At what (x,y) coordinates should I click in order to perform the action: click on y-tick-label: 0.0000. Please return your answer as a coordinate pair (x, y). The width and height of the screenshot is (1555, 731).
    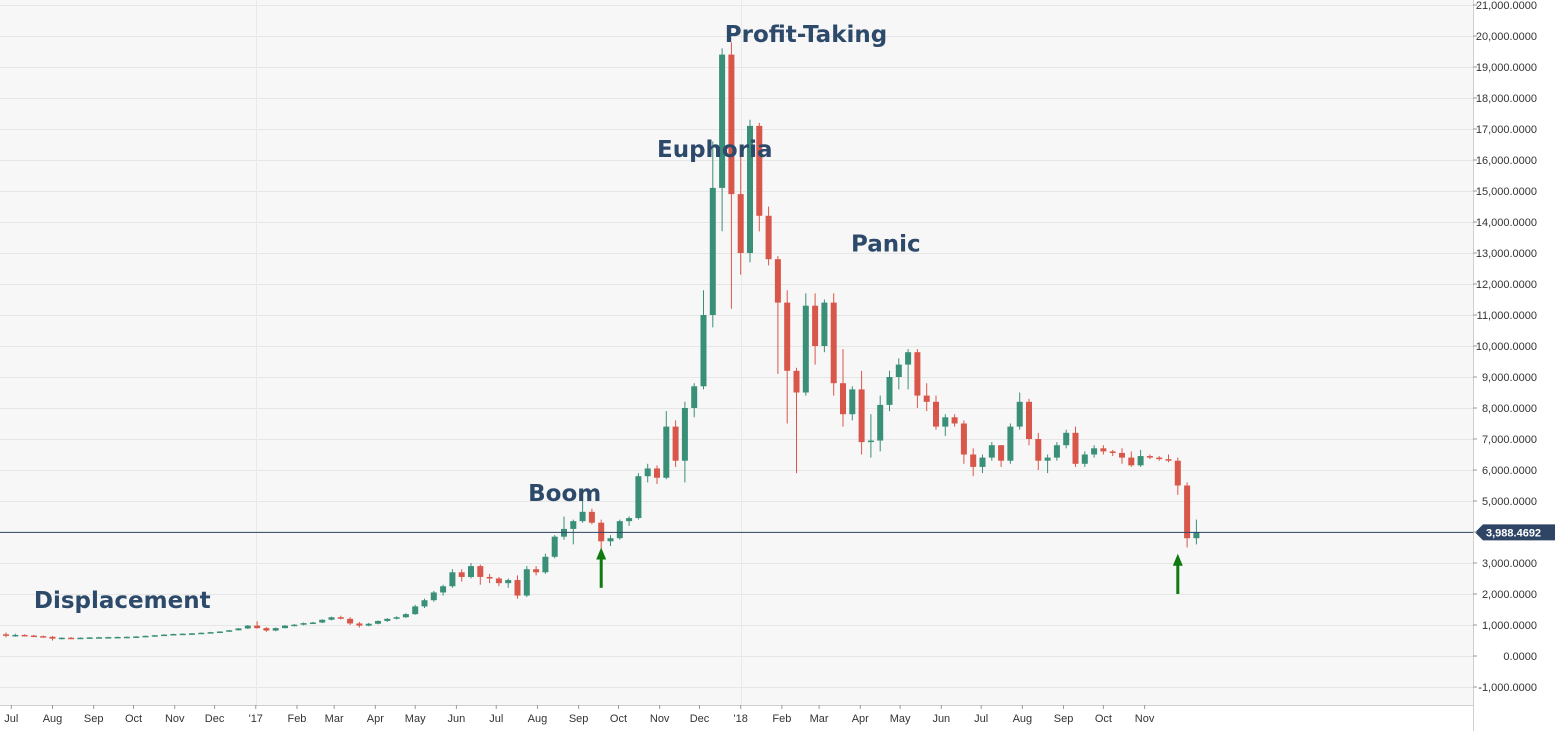
    Looking at the image, I should click on (1520, 657).